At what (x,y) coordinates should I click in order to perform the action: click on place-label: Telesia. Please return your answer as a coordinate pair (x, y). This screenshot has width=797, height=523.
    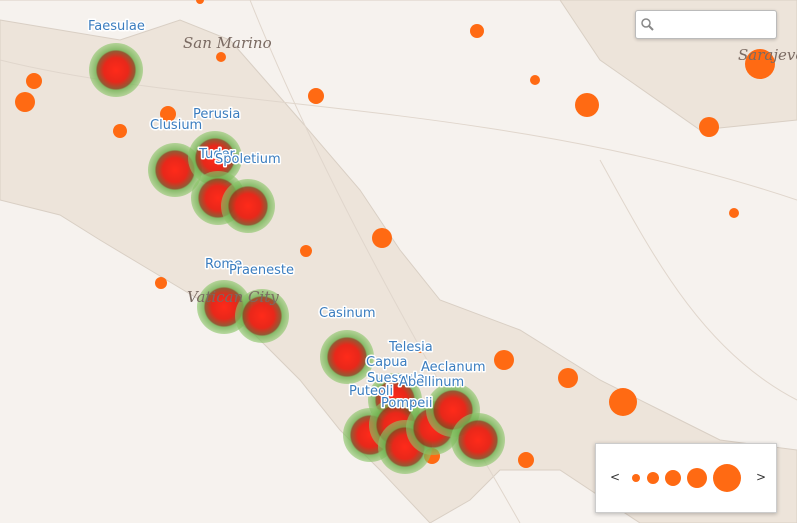
    Looking at the image, I should click on (410, 347).